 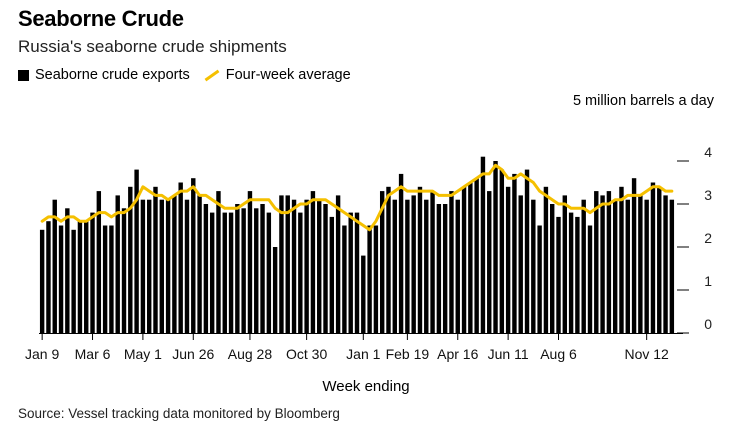 I want to click on x-tick-label: Apr 16, so click(x=457, y=354).